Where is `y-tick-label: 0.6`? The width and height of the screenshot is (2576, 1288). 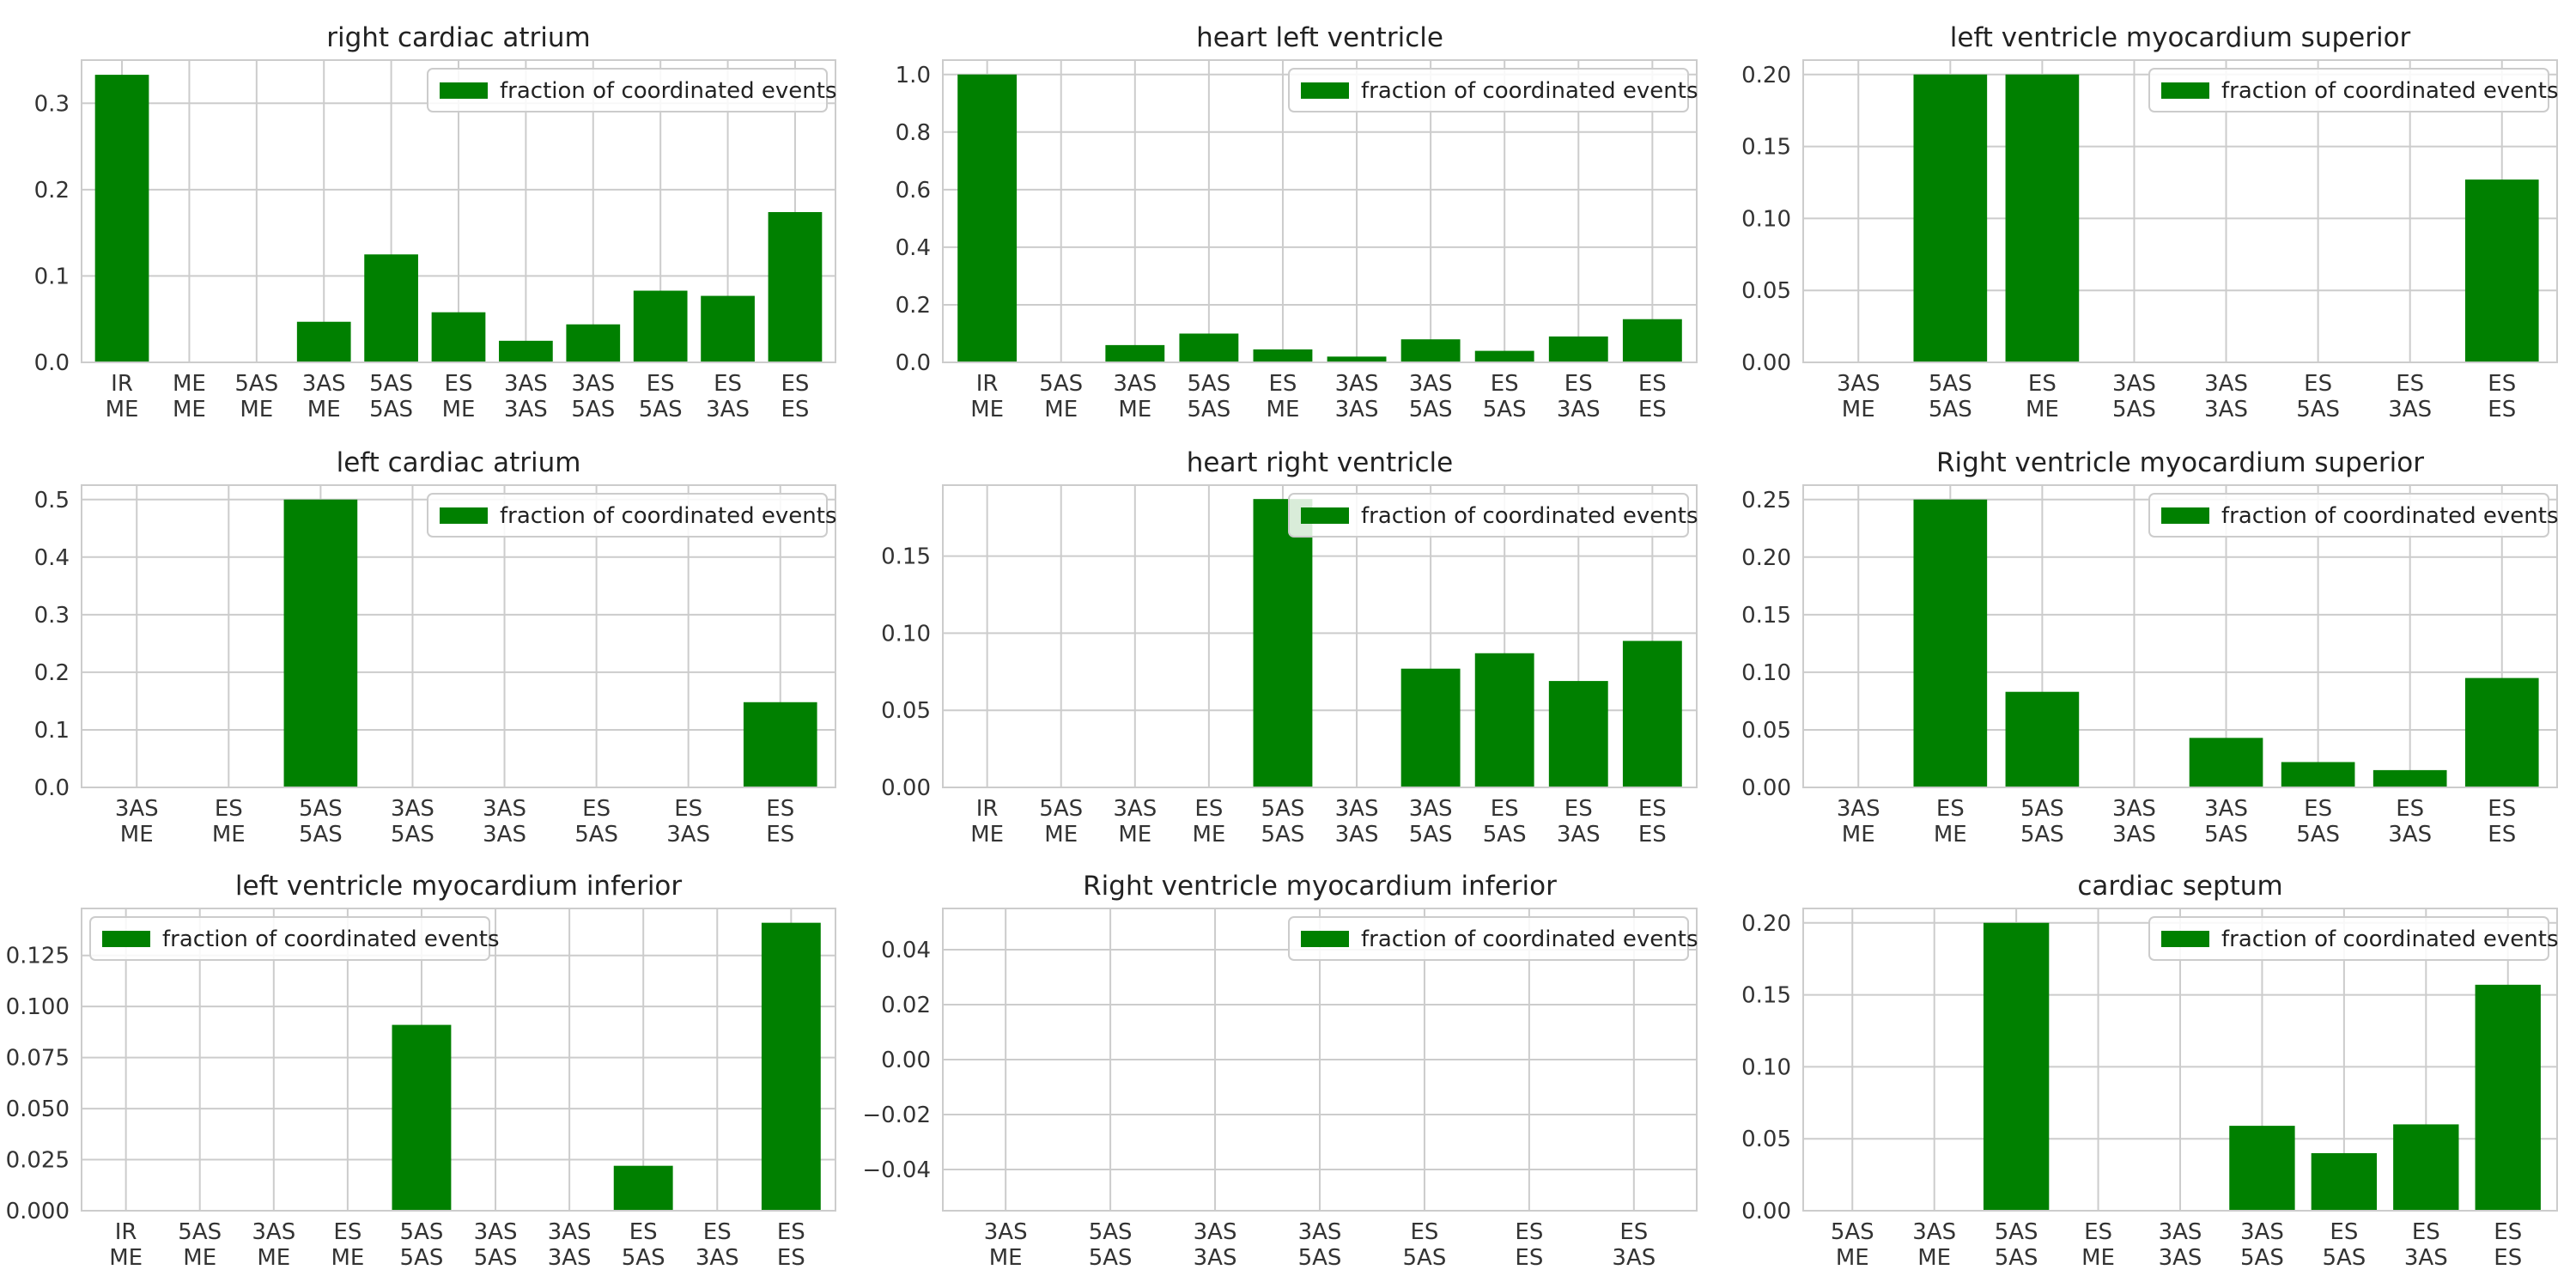
y-tick-label: 0.6 is located at coordinates (914, 191).